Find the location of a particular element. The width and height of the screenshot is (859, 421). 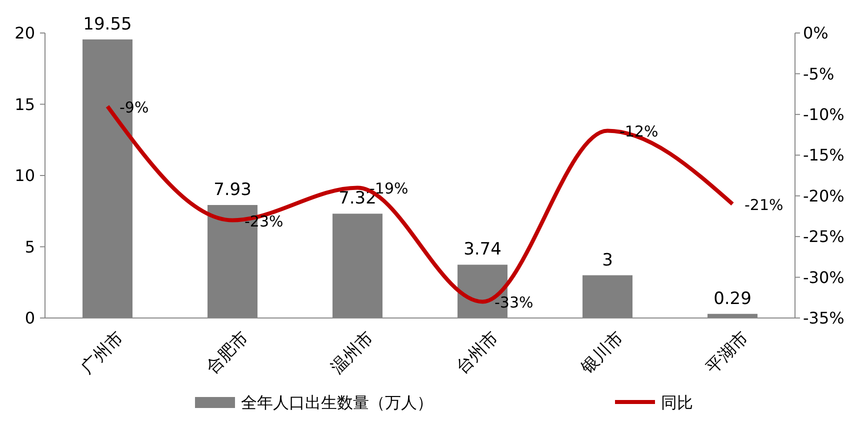

data-label: -12% is located at coordinates (639, 131).